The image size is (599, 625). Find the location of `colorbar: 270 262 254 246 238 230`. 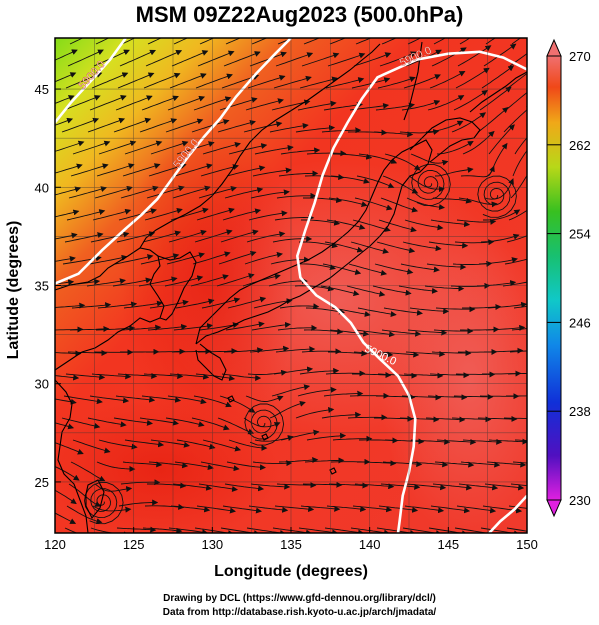

colorbar: 270 262 254 246 238 230 is located at coordinates (568, 278).